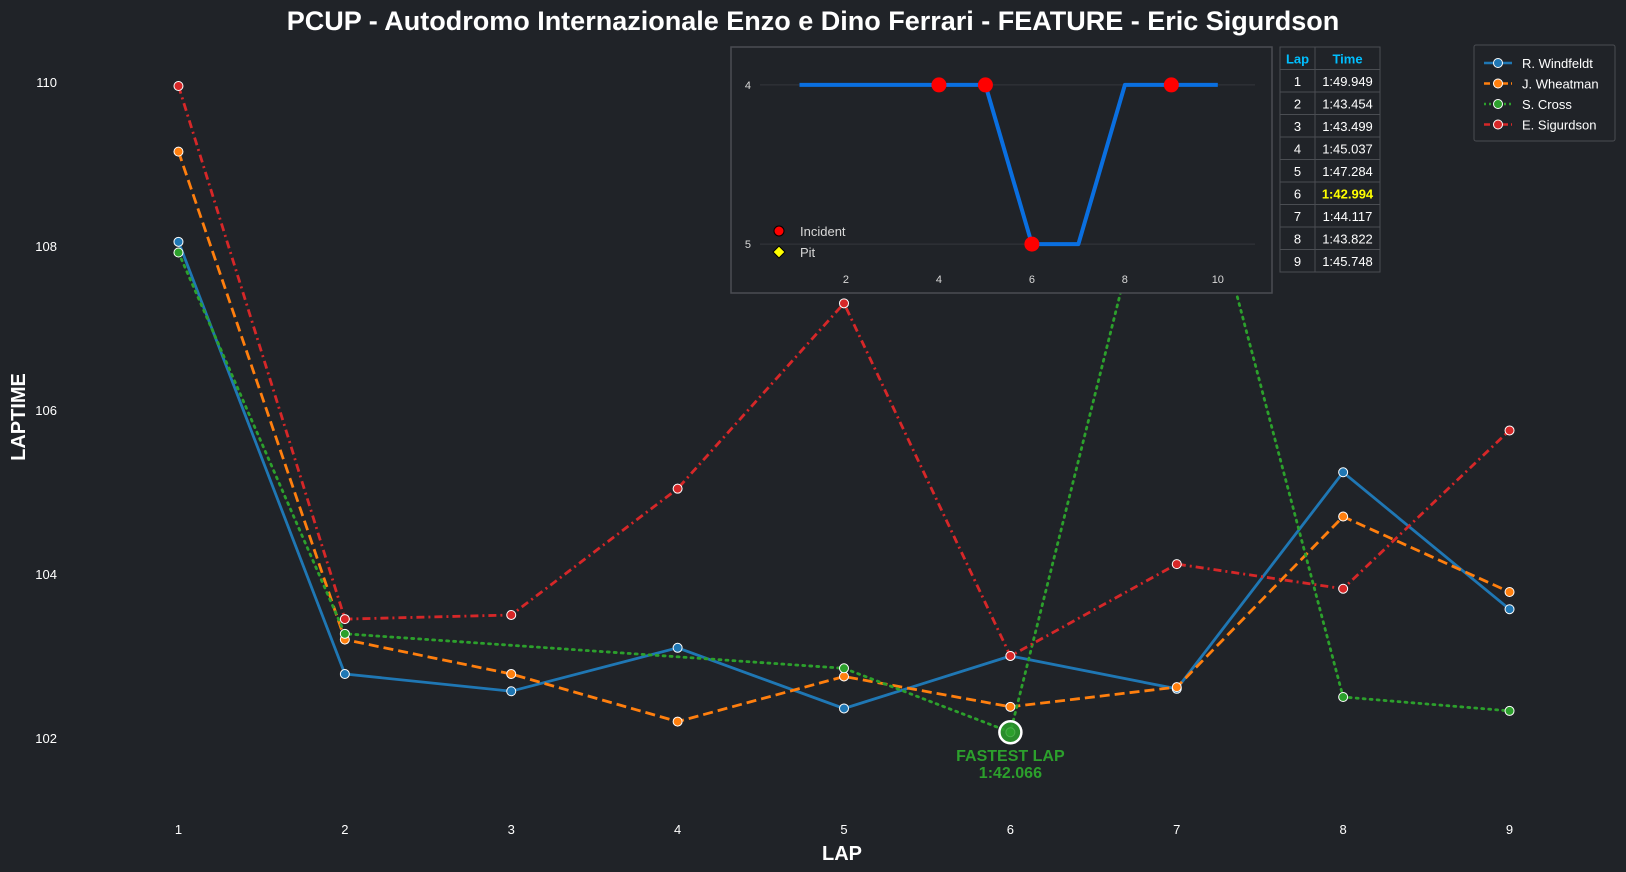 The height and width of the screenshot is (872, 1626). What do you see at coordinates (1010, 732) in the screenshot?
I see `fastest-lap-marker` at bounding box center [1010, 732].